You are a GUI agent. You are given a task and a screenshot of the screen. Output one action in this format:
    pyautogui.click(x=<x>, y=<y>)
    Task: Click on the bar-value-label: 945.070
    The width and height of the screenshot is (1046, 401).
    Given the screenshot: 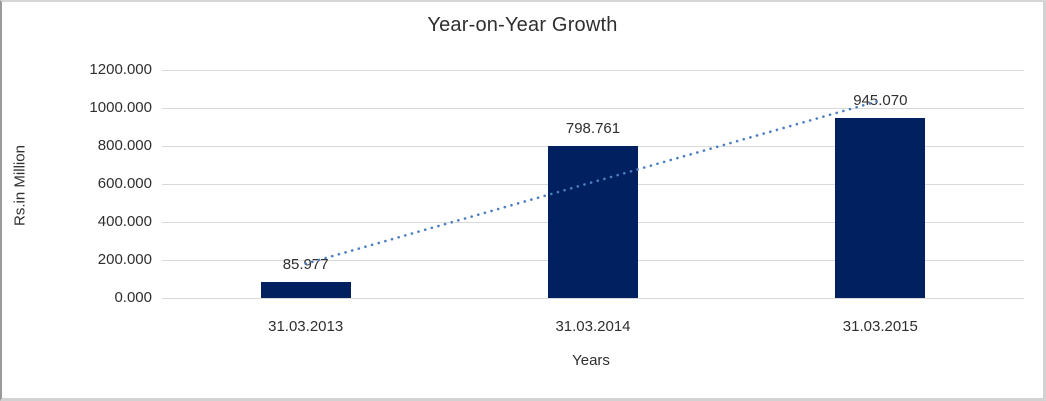 What is the action you would take?
    pyautogui.click(x=880, y=101)
    